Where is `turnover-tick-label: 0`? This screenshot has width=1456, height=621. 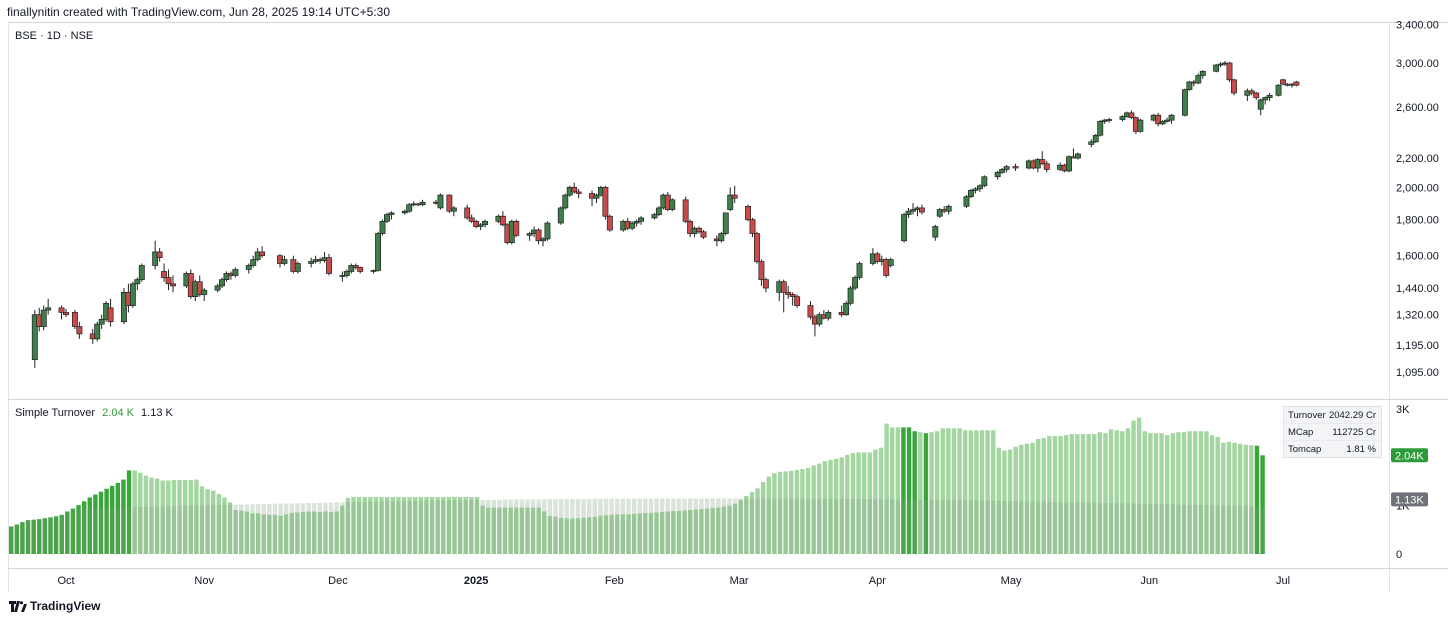 turnover-tick-label: 0 is located at coordinates (1399, 555).